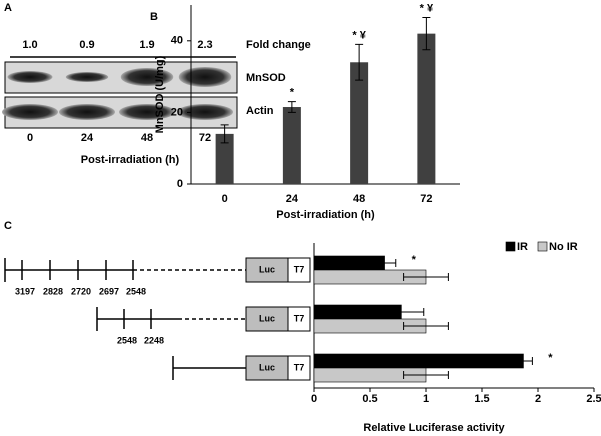  What do you see at coordinates (278, 45) in the screenshot?
I see `fold-change-label: Fold change` at bounding box center [278, 45].